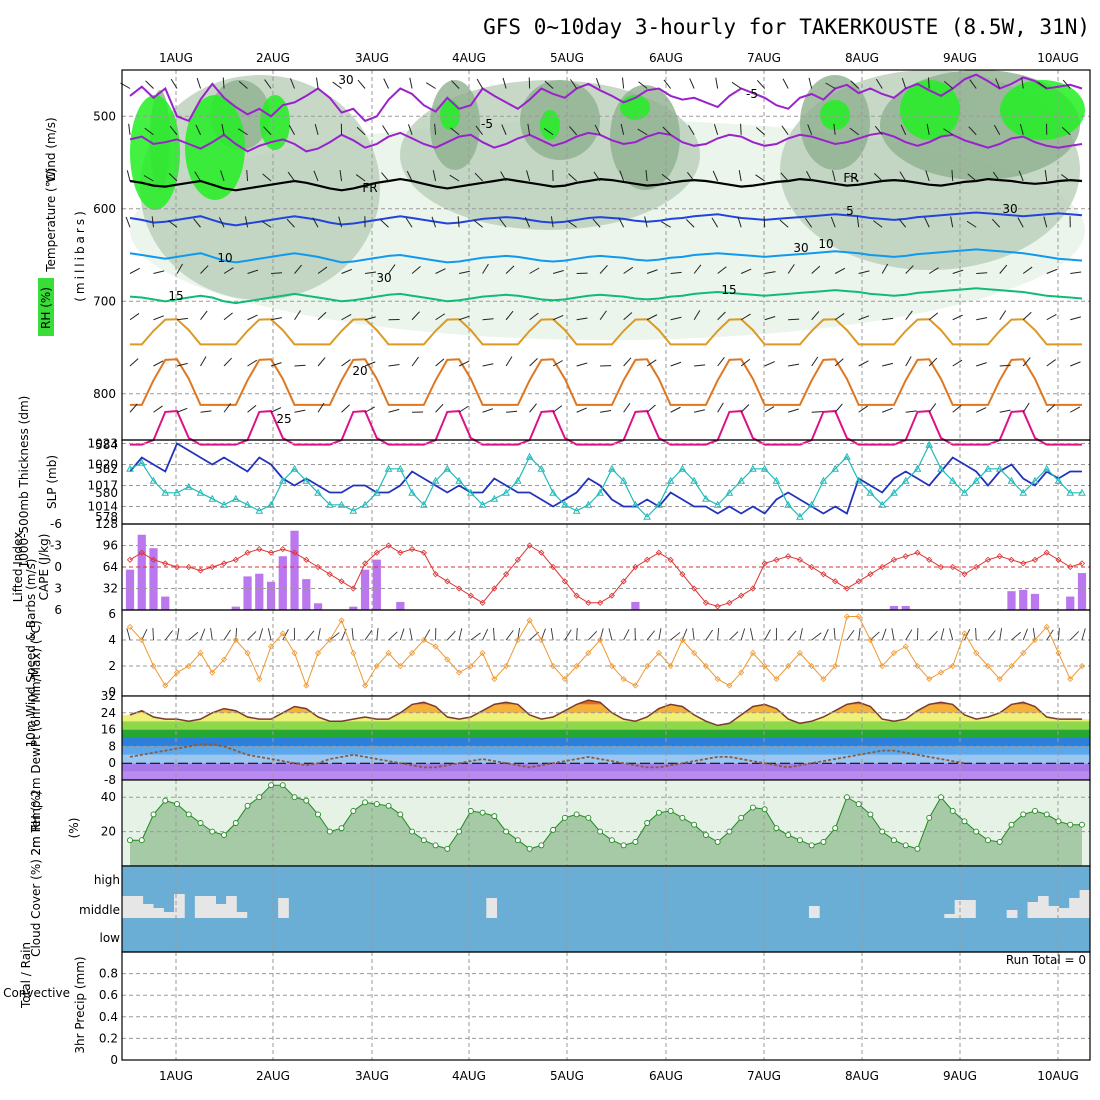 Image resolution: width=1100 pixels, height=1100 pixels. What do you see at coordinates (108, 995) in the screenshot?
I see `precip-tick-label: 0.6` at bounding box center [108, 995].